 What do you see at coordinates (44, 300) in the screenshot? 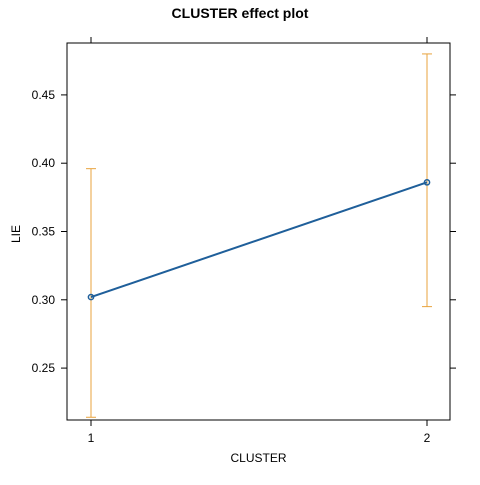
I see `y-tick-label: 0.30` at bounding box center [44, 300].